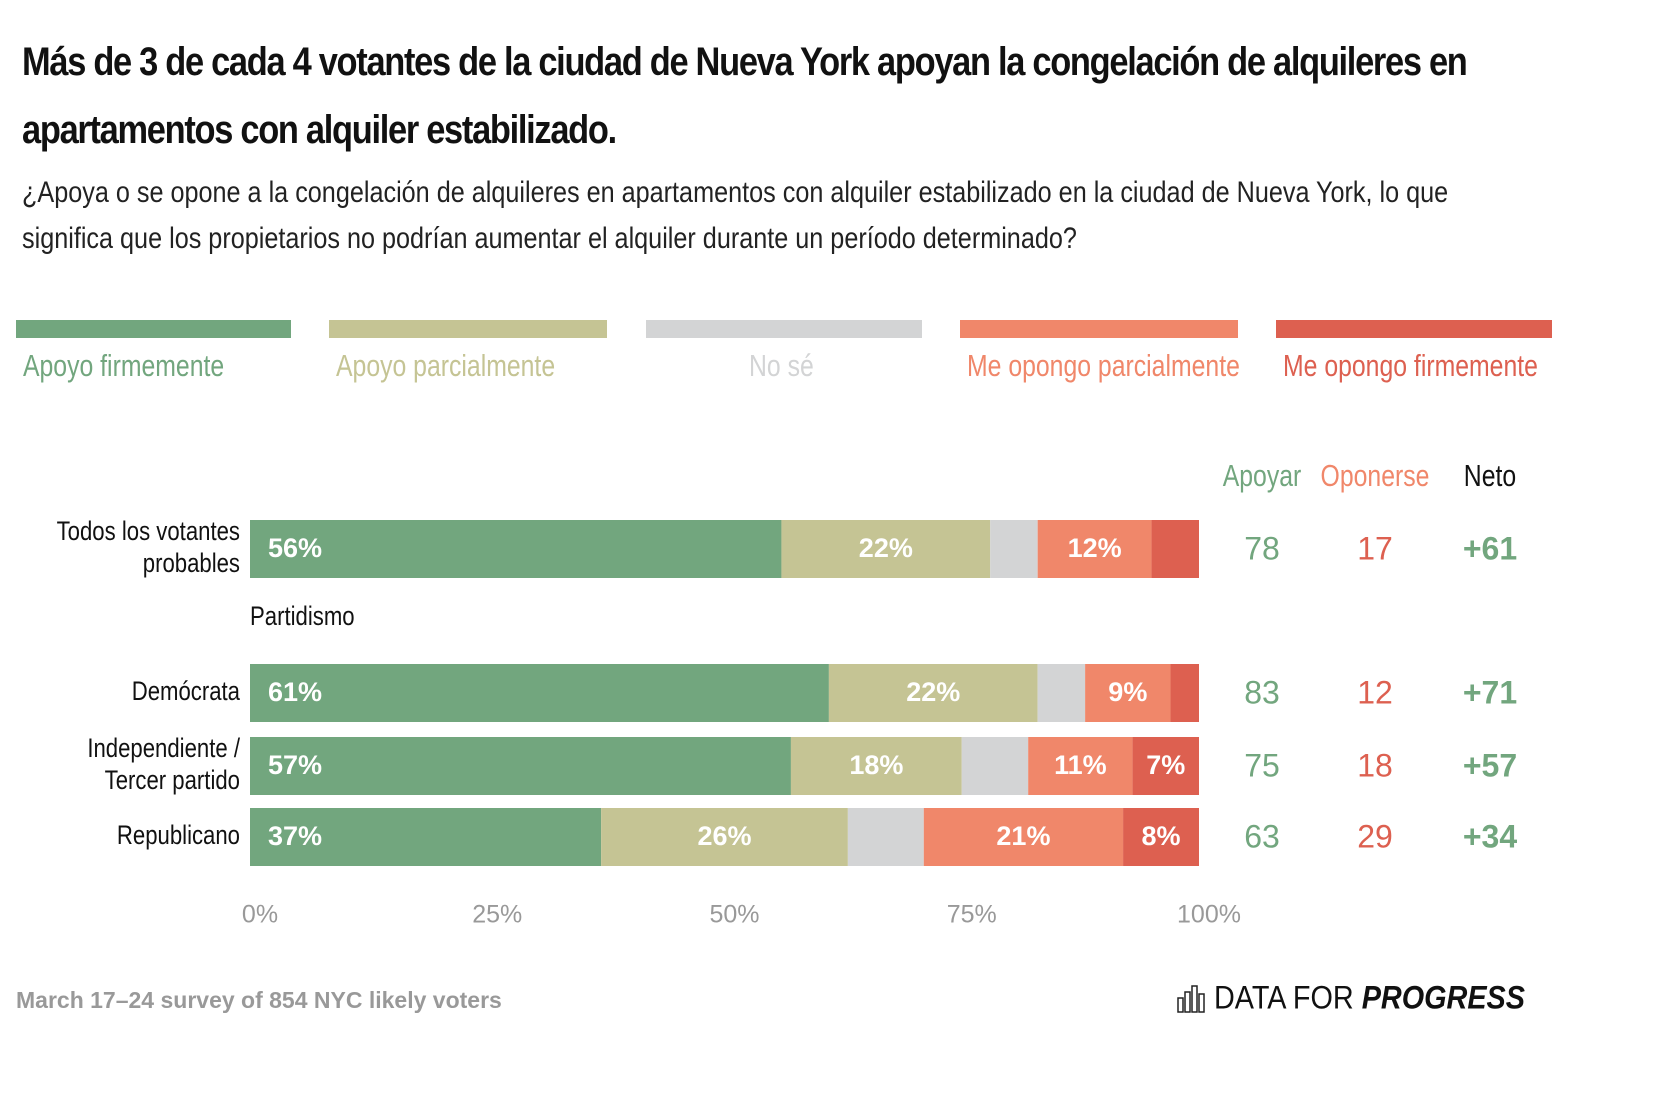 Image resolution: width=1666 pixels, height=1098 pixels. I want to click on bar-value-label: 7%, so click(1165, 765).